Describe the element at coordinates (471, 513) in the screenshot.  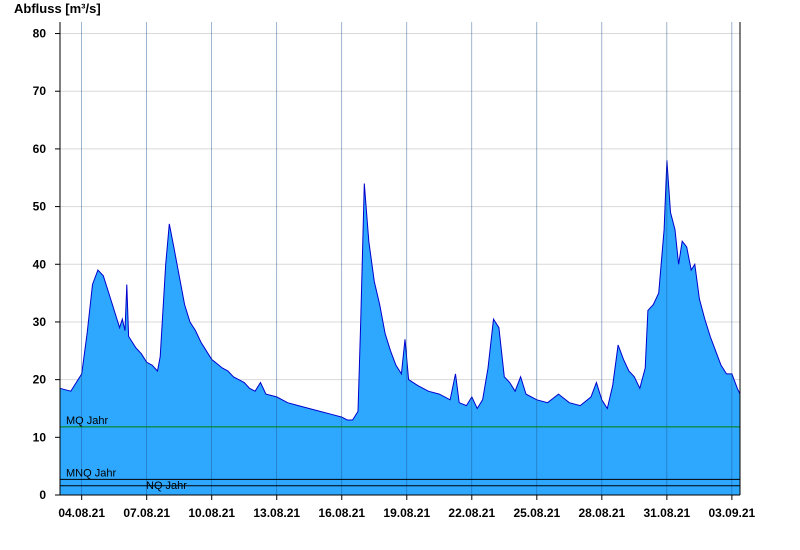
I see `x-tick-label: 22.08.21` at that location.